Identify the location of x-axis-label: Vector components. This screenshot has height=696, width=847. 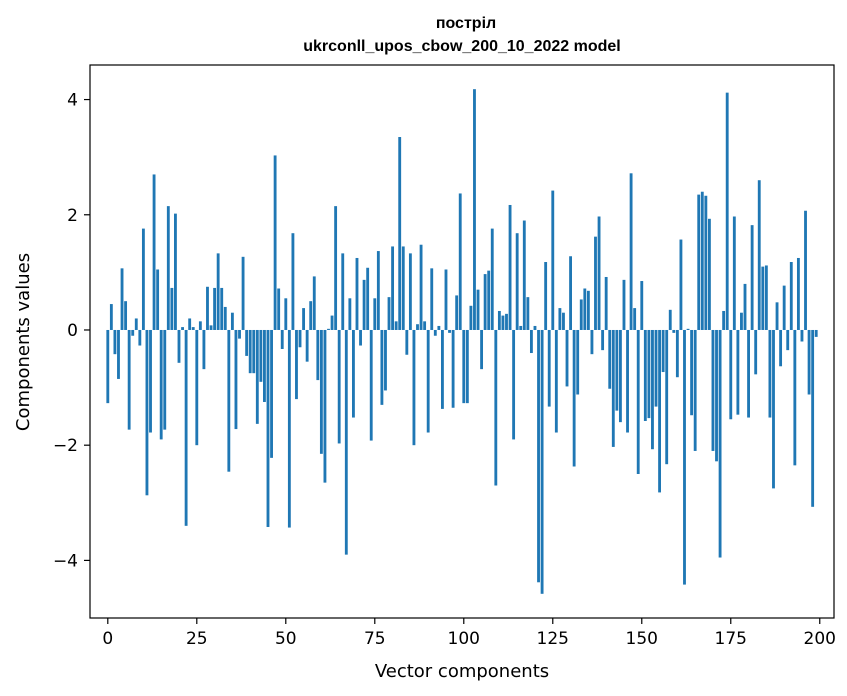
(462, 671).